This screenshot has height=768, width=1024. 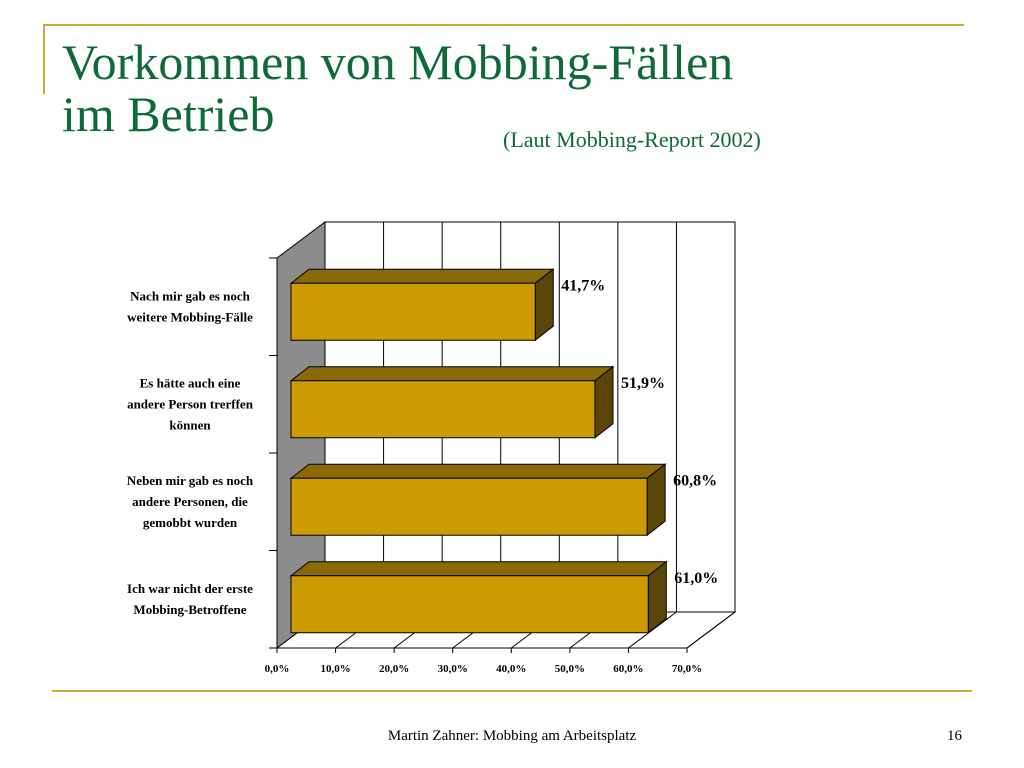 I want to click on title-line-2: im Betrieb, so click(x=168, y=114).